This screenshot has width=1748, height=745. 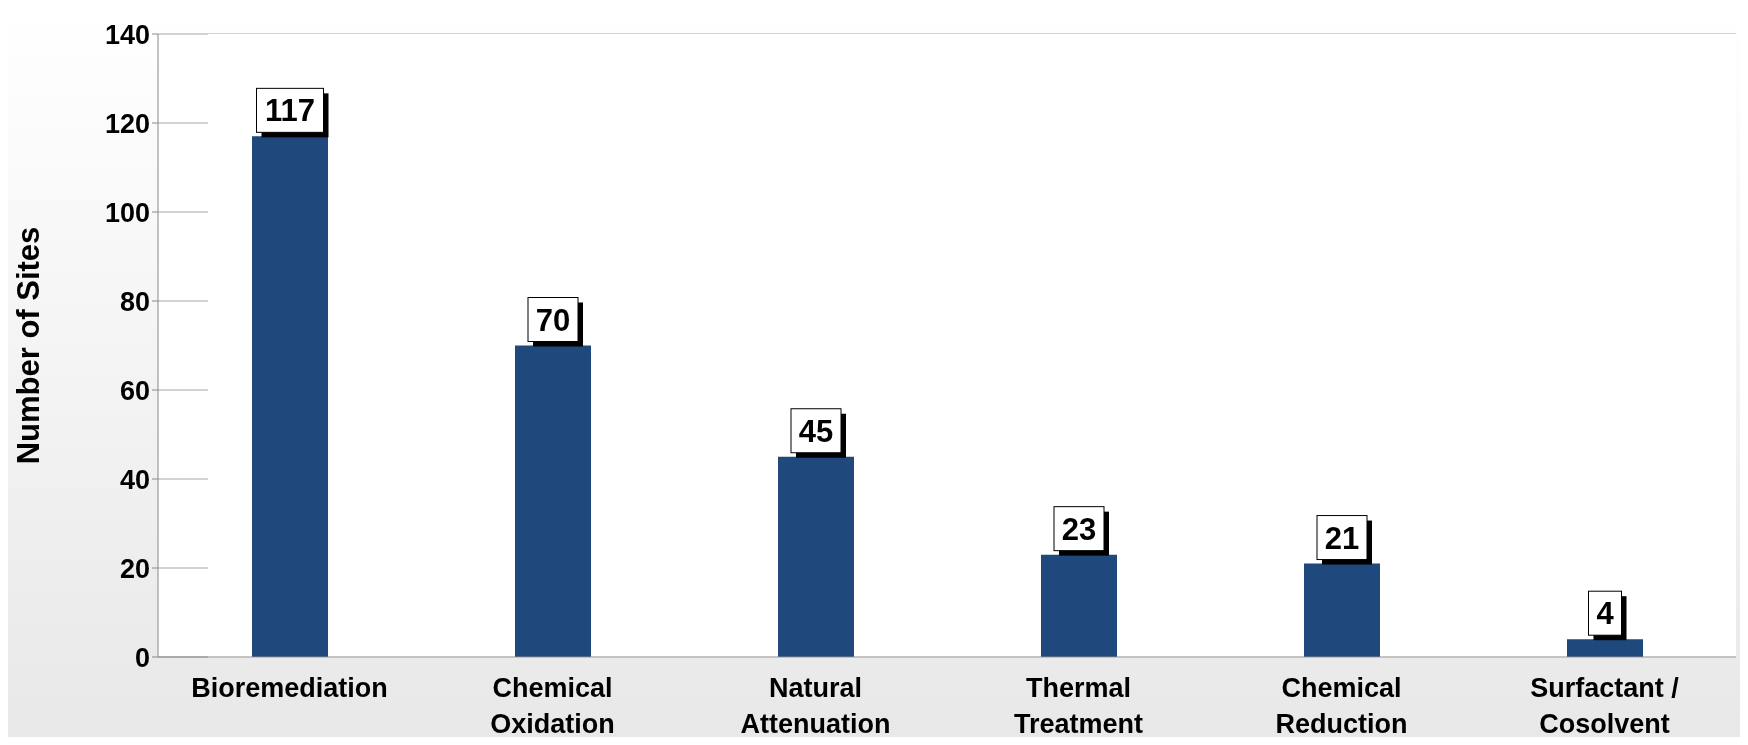 What do you see at coordinates (553, 320) in the screenshot?
I see `data-label: 70` at bounding box center [553, 320].